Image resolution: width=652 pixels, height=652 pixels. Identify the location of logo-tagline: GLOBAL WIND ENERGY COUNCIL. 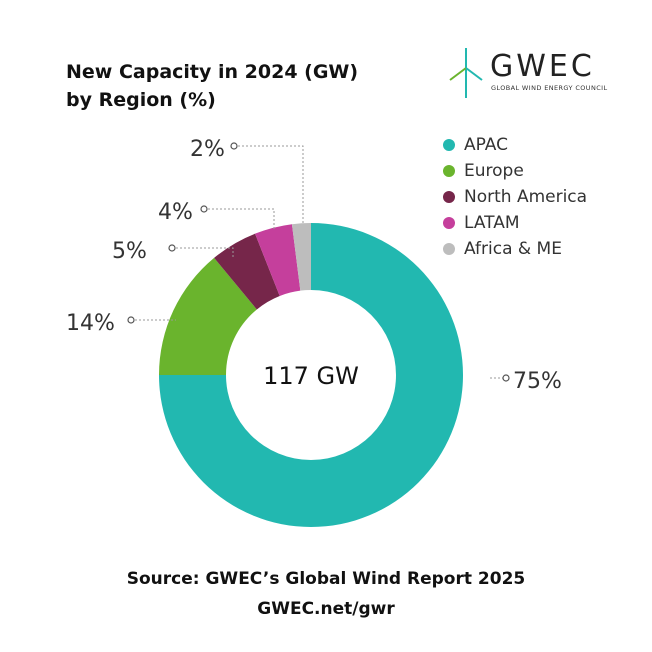
(549, 88).